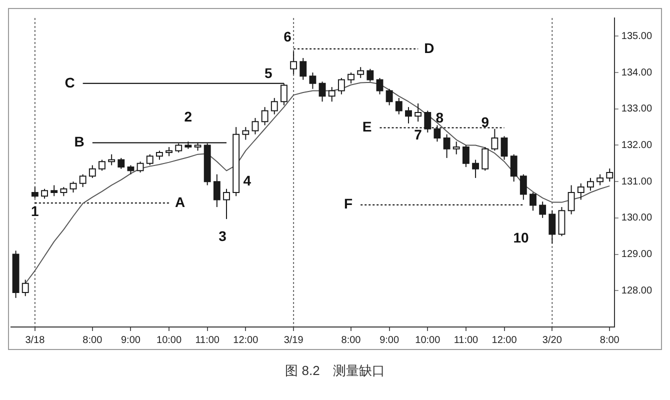  Describe the element at coordinates (636, 145) in the screenshot. I see `y-tick-label: 132.00` at that location.